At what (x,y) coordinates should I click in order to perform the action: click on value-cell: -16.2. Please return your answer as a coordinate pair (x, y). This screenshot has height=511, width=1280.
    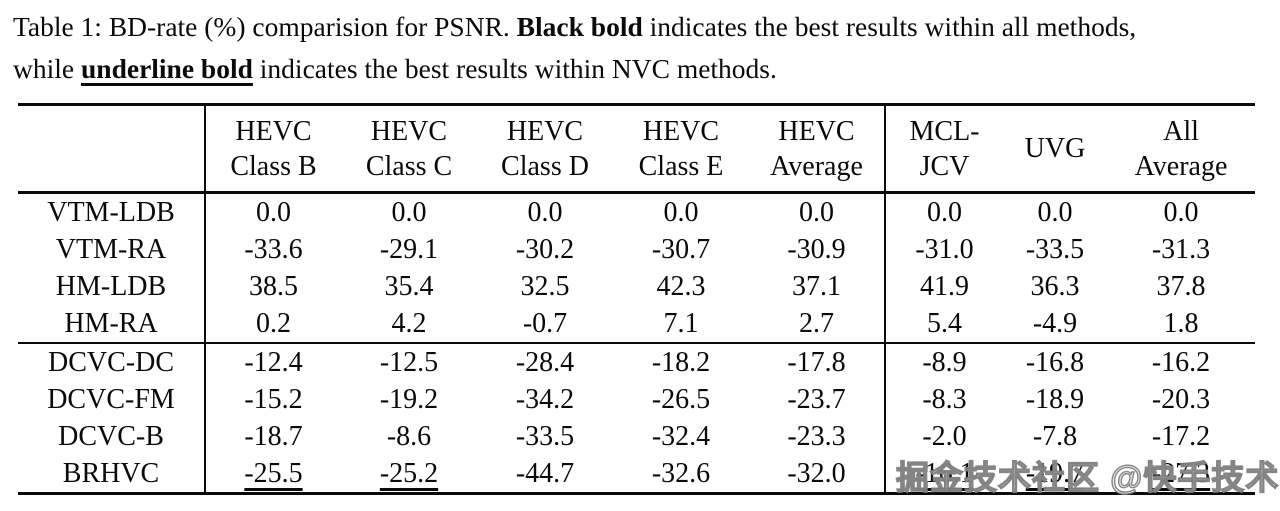
    Looking at the image, I should click on (1181, 361).